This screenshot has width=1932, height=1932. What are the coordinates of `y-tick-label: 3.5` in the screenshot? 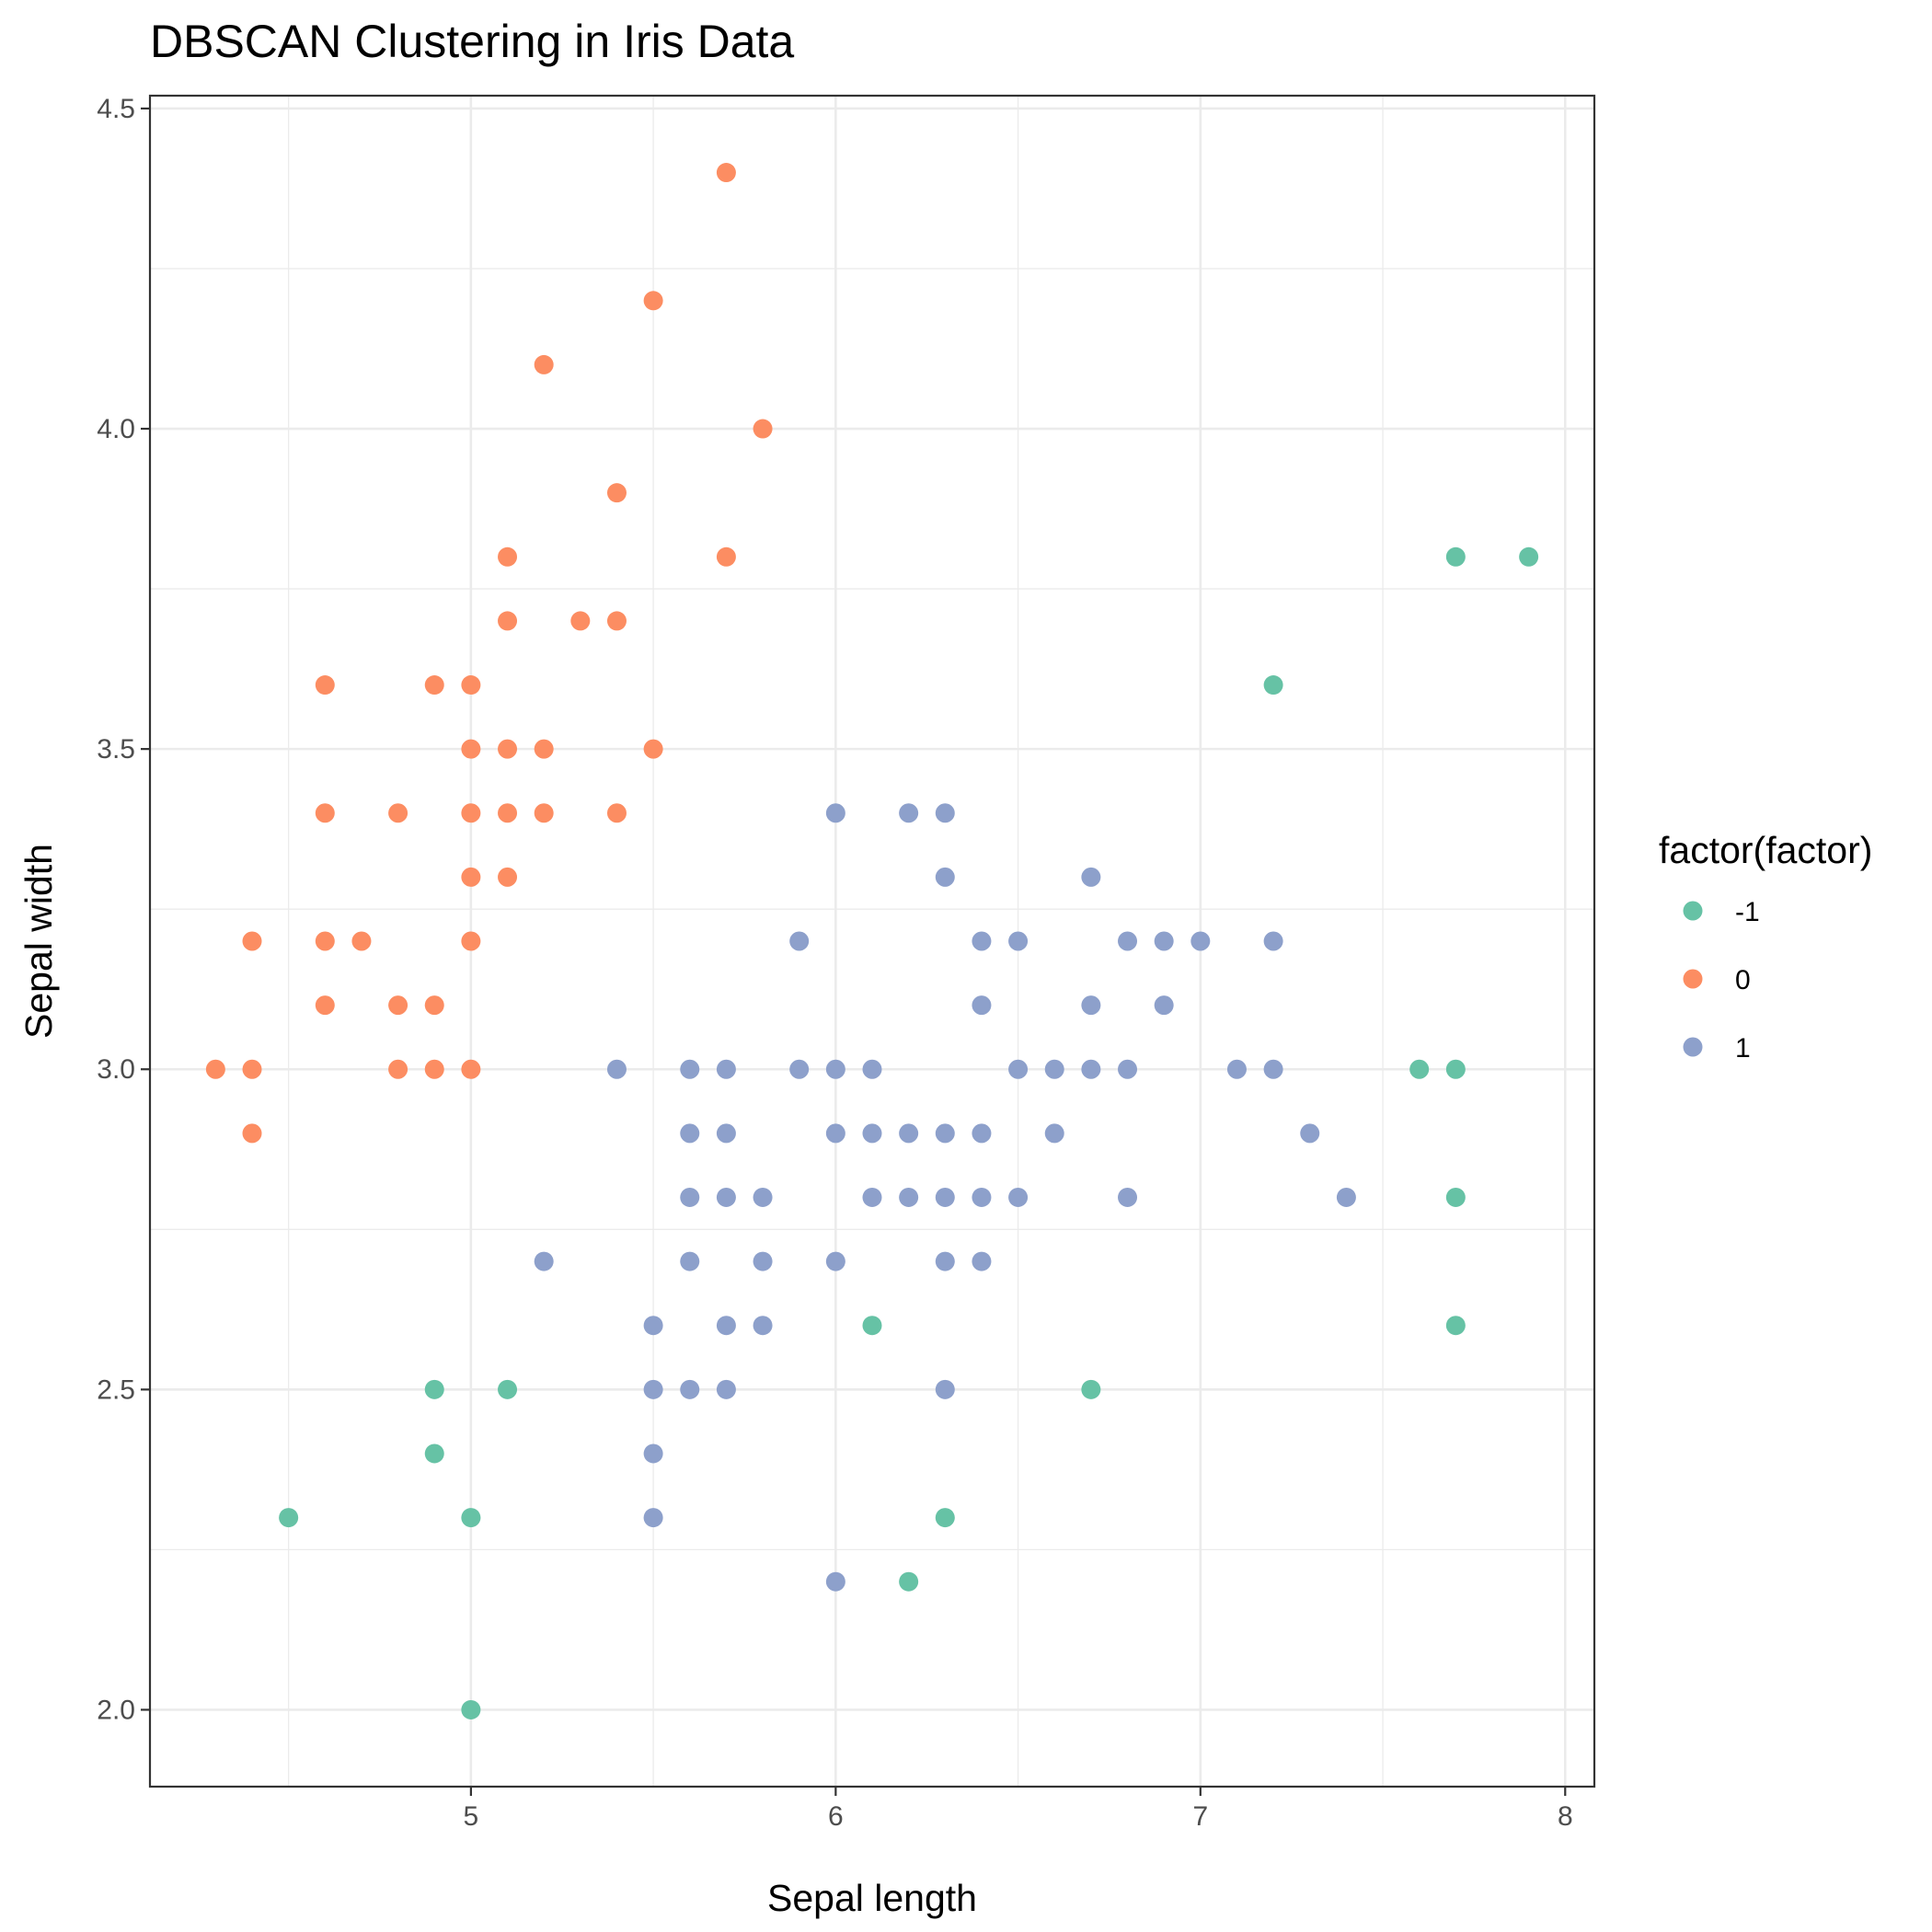 It's located at (116, 749).